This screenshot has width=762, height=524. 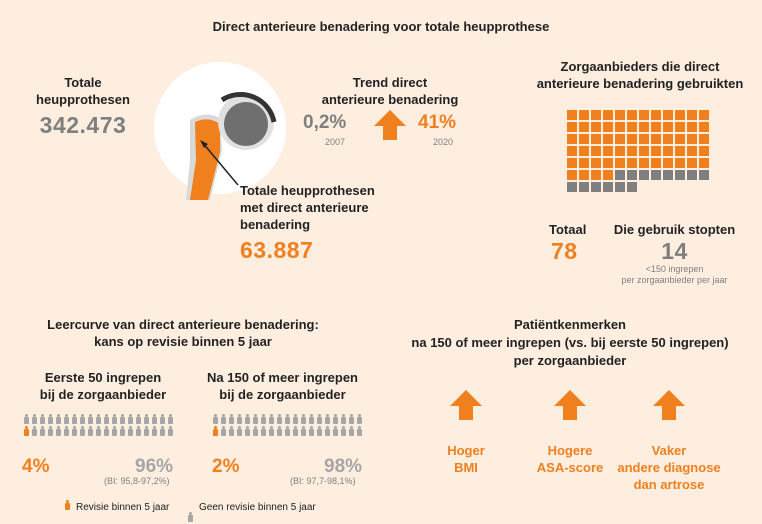 What do you see at coordinates (568, 229) in the screenshot?
I see `providers-total-label: Totaal` at bounding box center [568, 229].